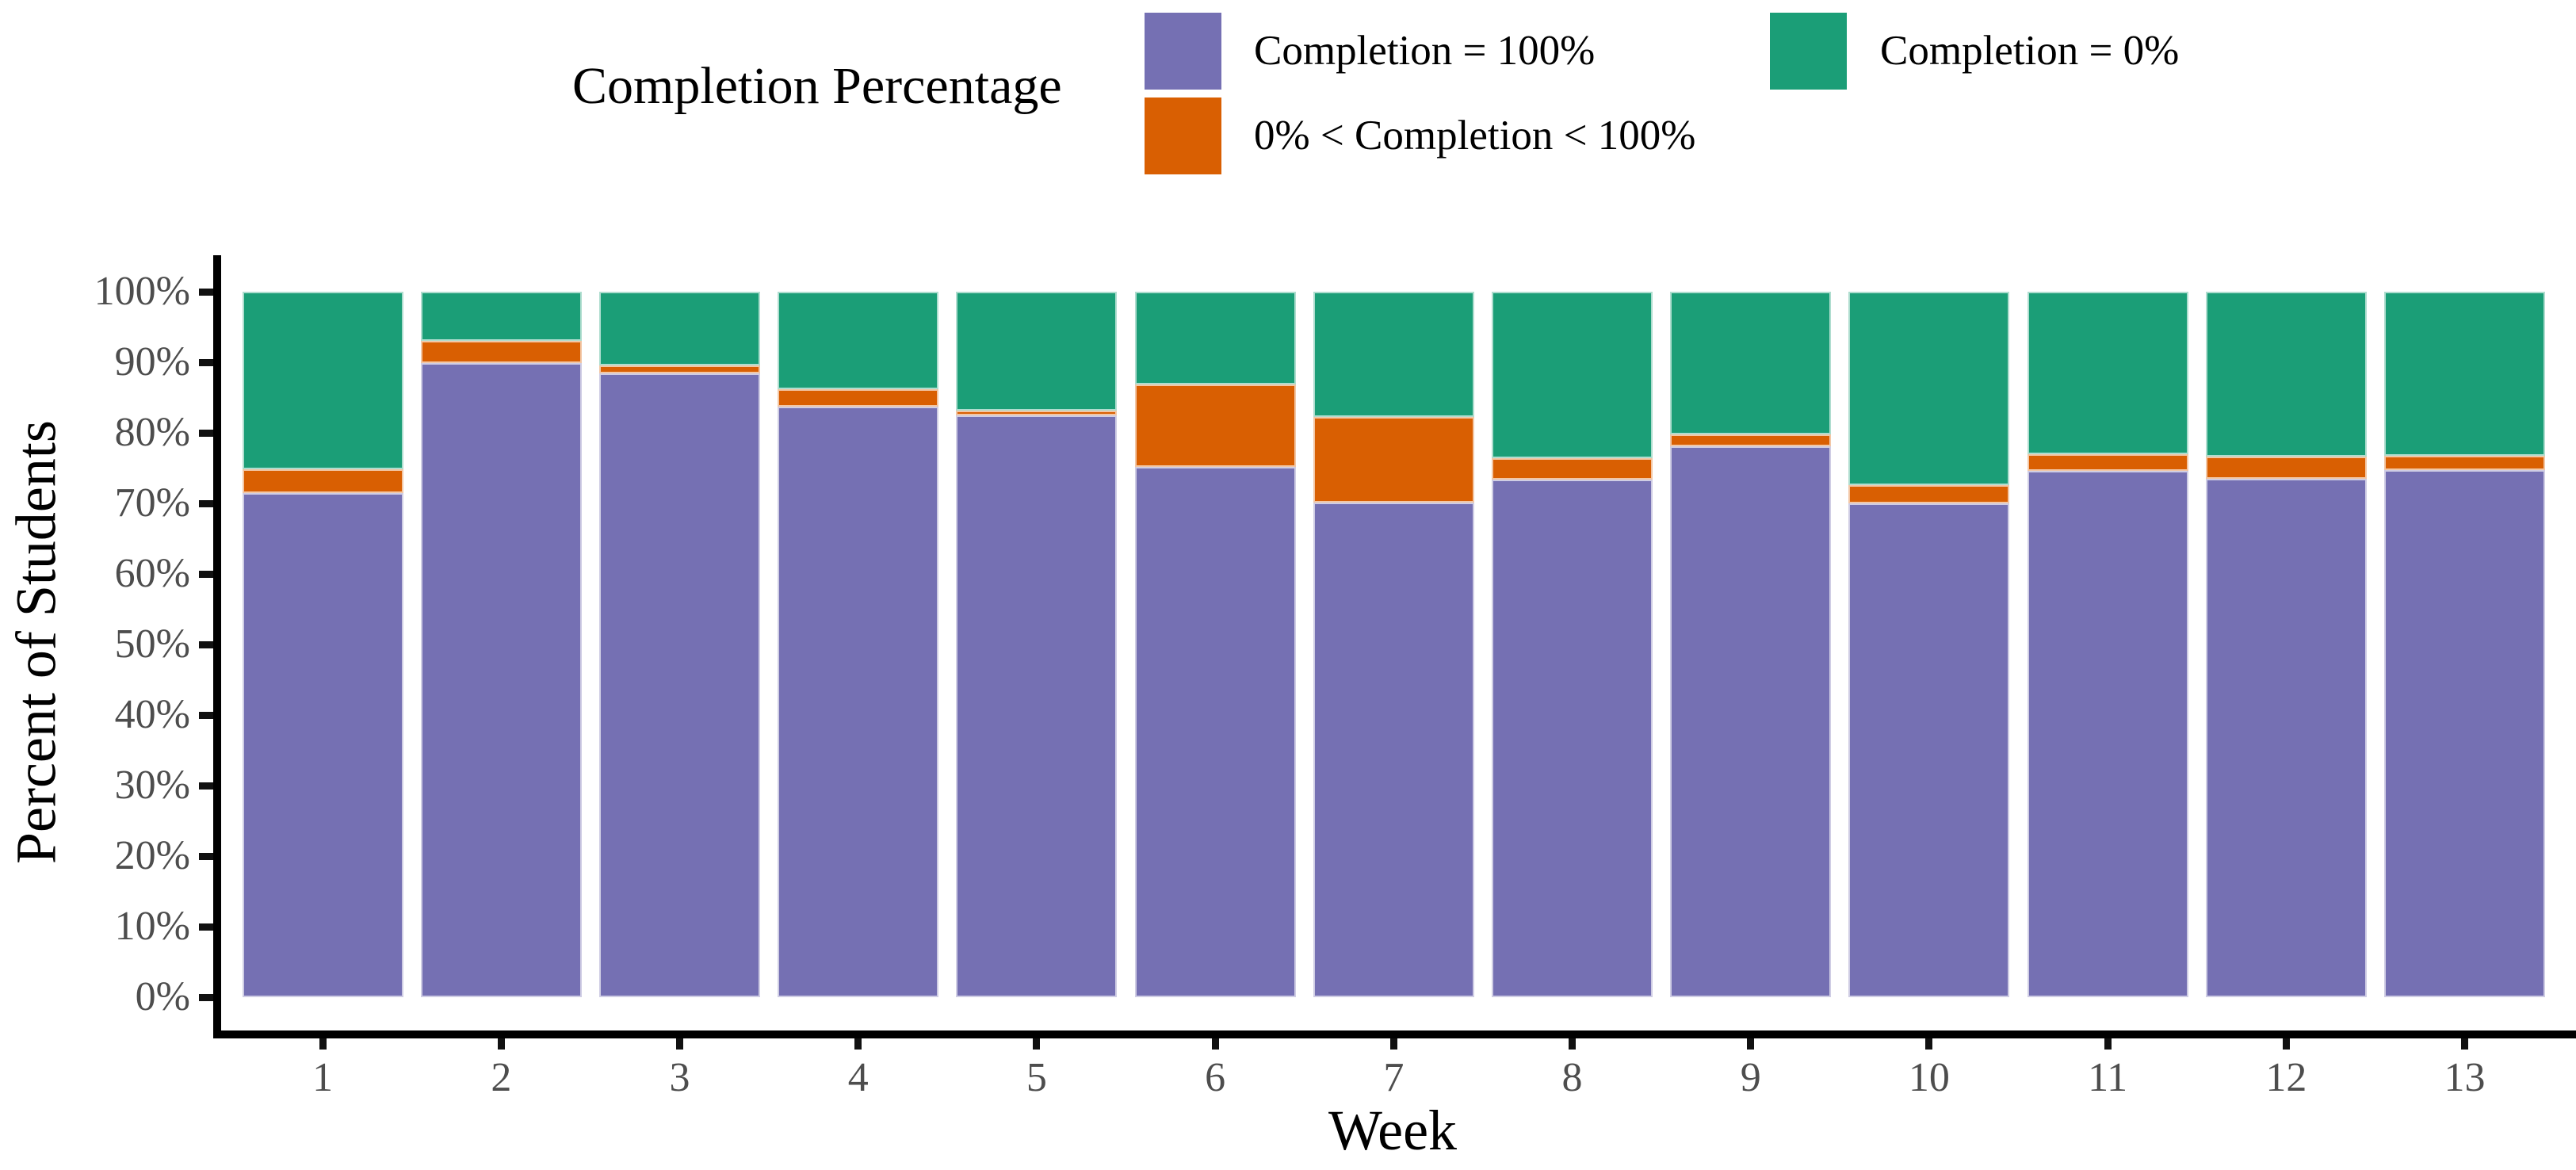  I want to click on bar-week-12-completion-partial, so click(2286, 468).